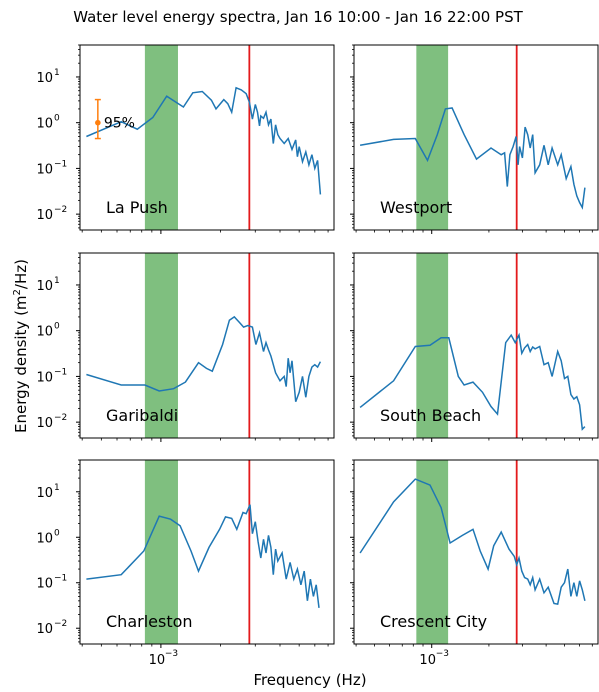 The image size is (599, 692). I want to click on station-label: Charleston, so click(149, 621).